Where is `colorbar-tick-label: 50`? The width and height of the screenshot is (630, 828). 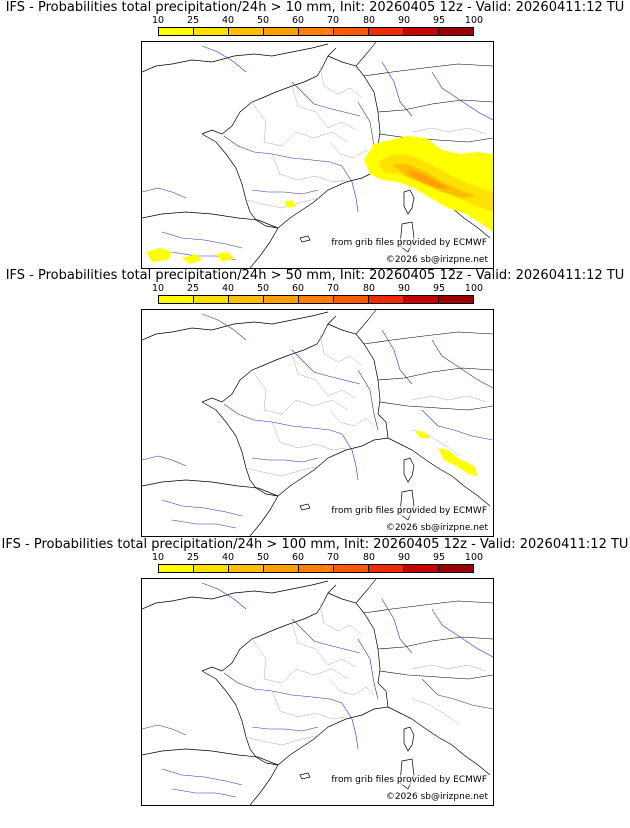
colorbar-tick-label: 50 is located at coordinates (263, 557).